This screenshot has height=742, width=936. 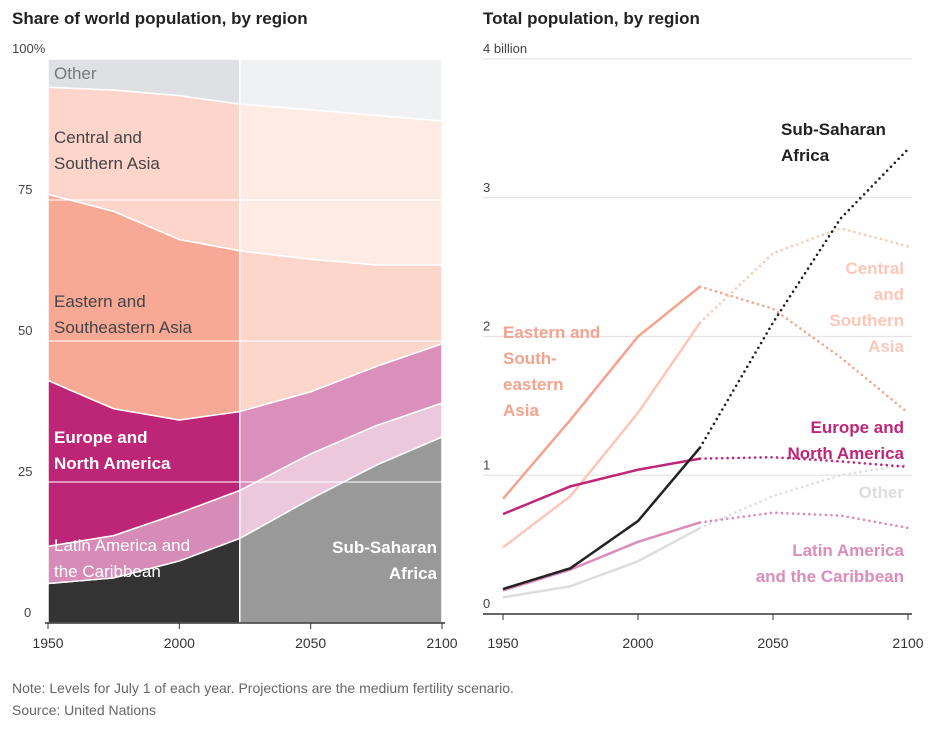 What do you see at coordinates (486, 464) in the screenshot?
I see `y-tick-label: 1` at bounding box center [486, 464].